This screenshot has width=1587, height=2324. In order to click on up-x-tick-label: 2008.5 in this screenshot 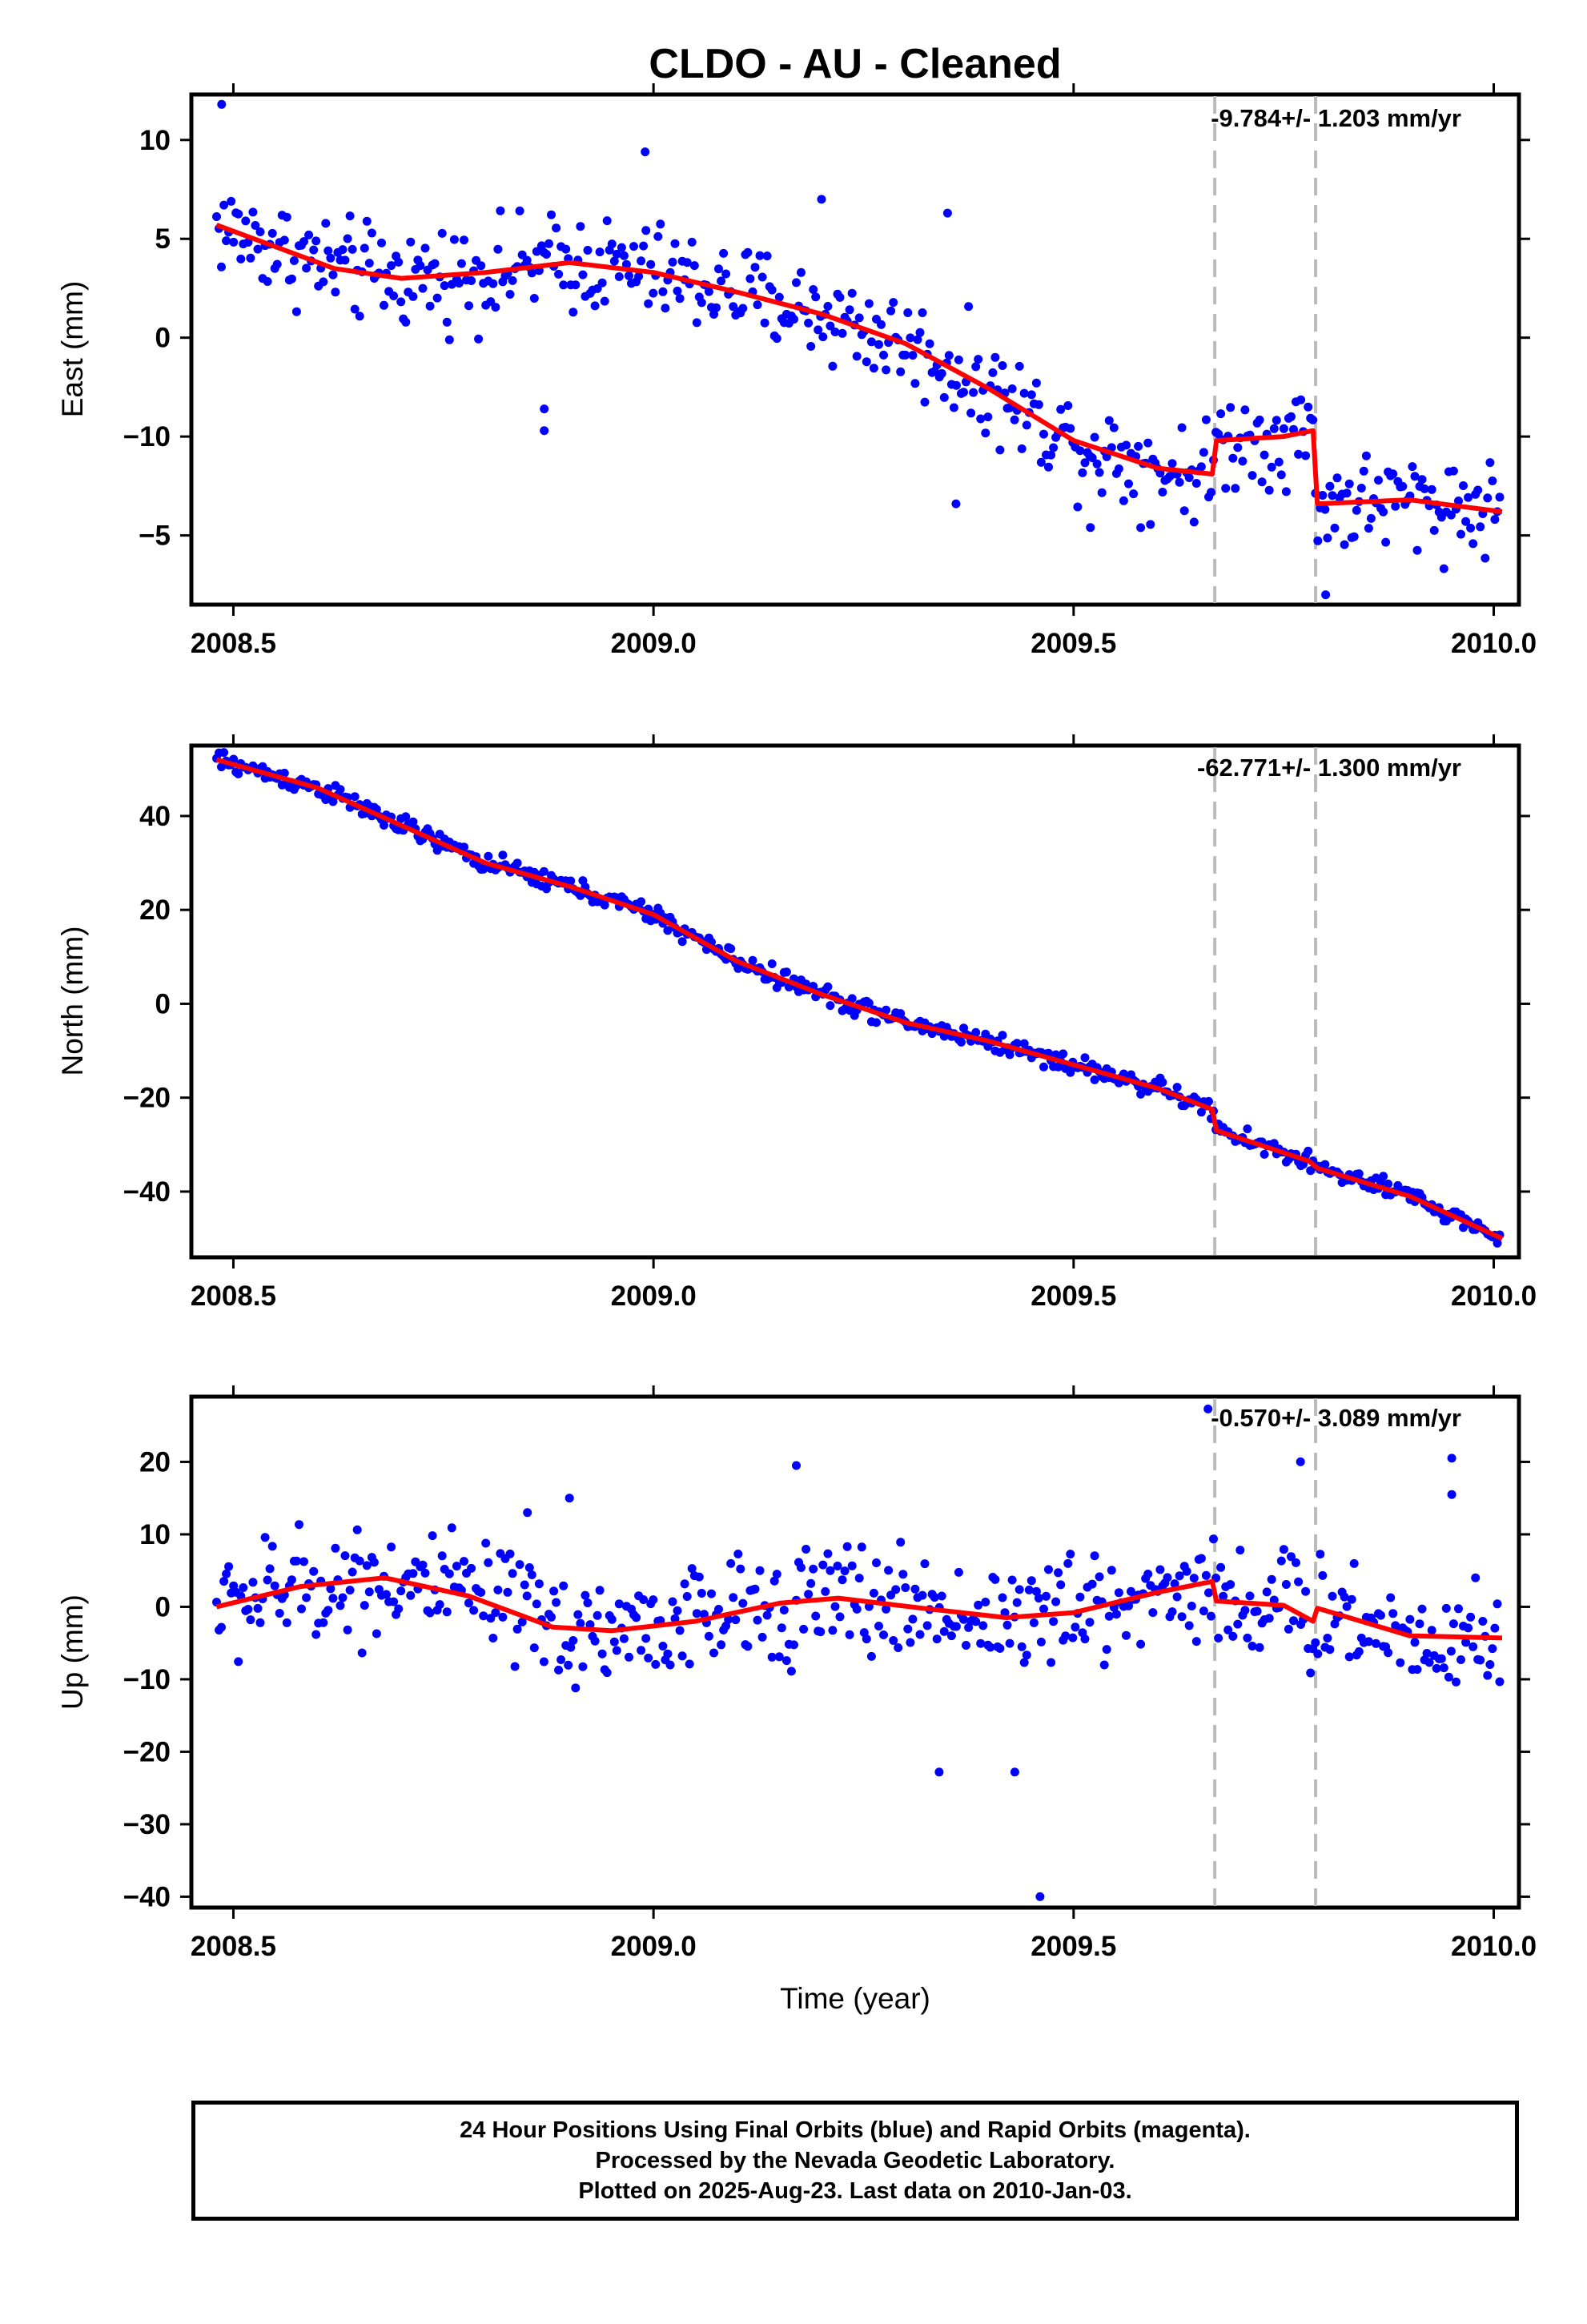, I will do `click(234, 1946)`.